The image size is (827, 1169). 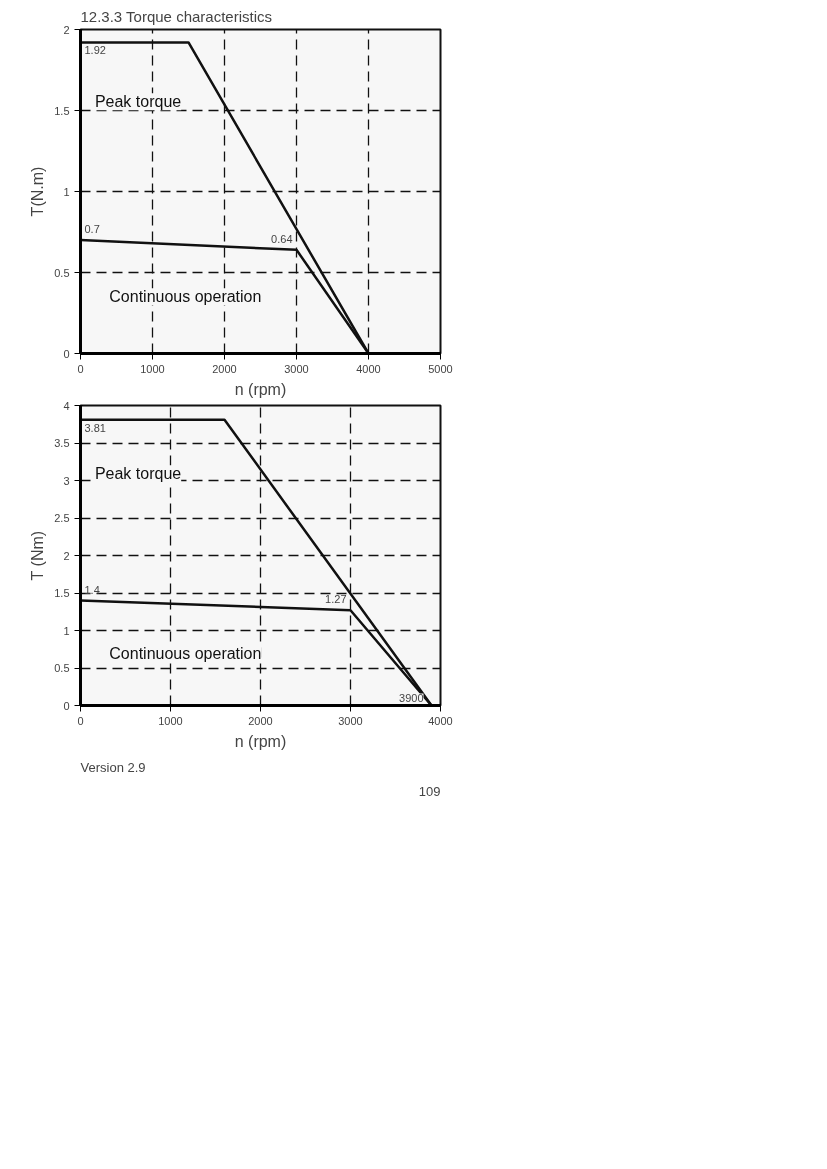 What do you see at coordinates (92, 589) in the screenshot?
I see `data-label: 1.4` at bounding box center [92, 589].